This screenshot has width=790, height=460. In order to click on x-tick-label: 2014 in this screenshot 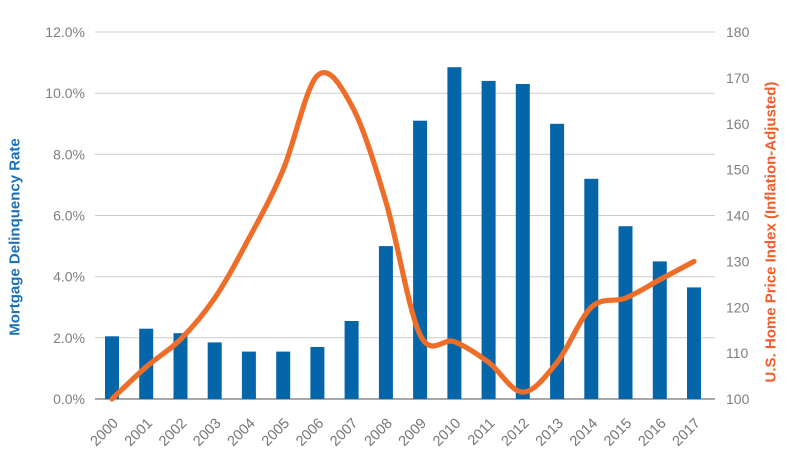, I will do `click(584, 433)`.